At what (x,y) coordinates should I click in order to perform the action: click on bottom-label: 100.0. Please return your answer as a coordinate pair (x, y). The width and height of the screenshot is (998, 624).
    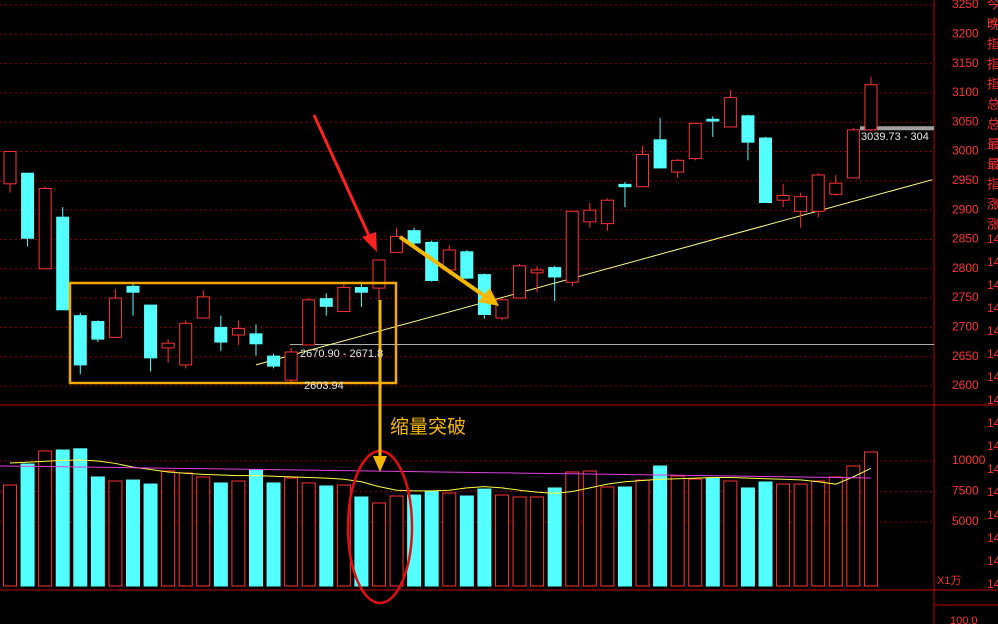
    Looking at the image, I should click on (964, 619).